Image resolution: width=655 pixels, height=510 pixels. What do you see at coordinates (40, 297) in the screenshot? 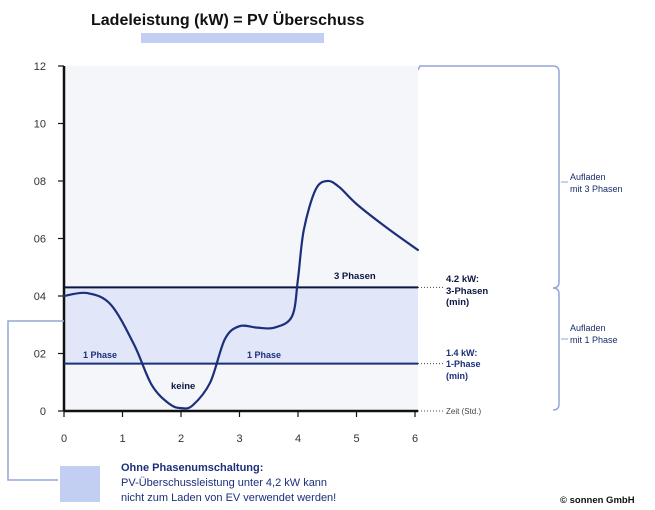
I see `y-tick-label: 04` at bounding box center [40, 297].